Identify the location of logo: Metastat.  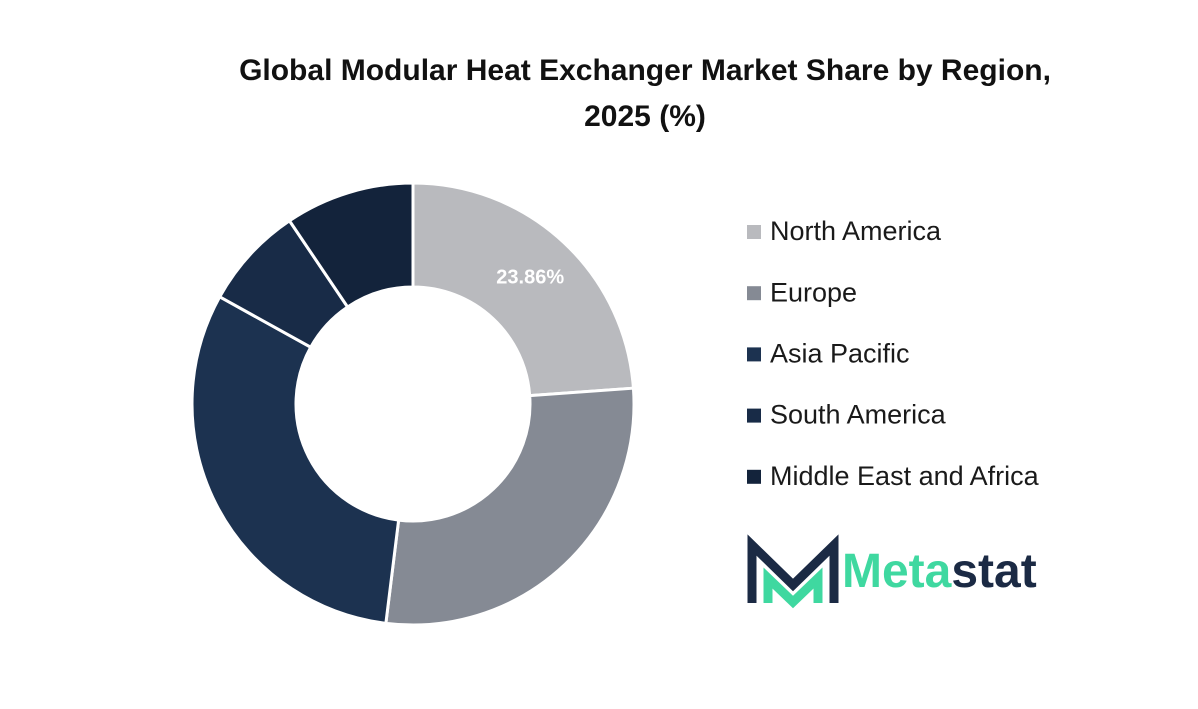
(892, 571).